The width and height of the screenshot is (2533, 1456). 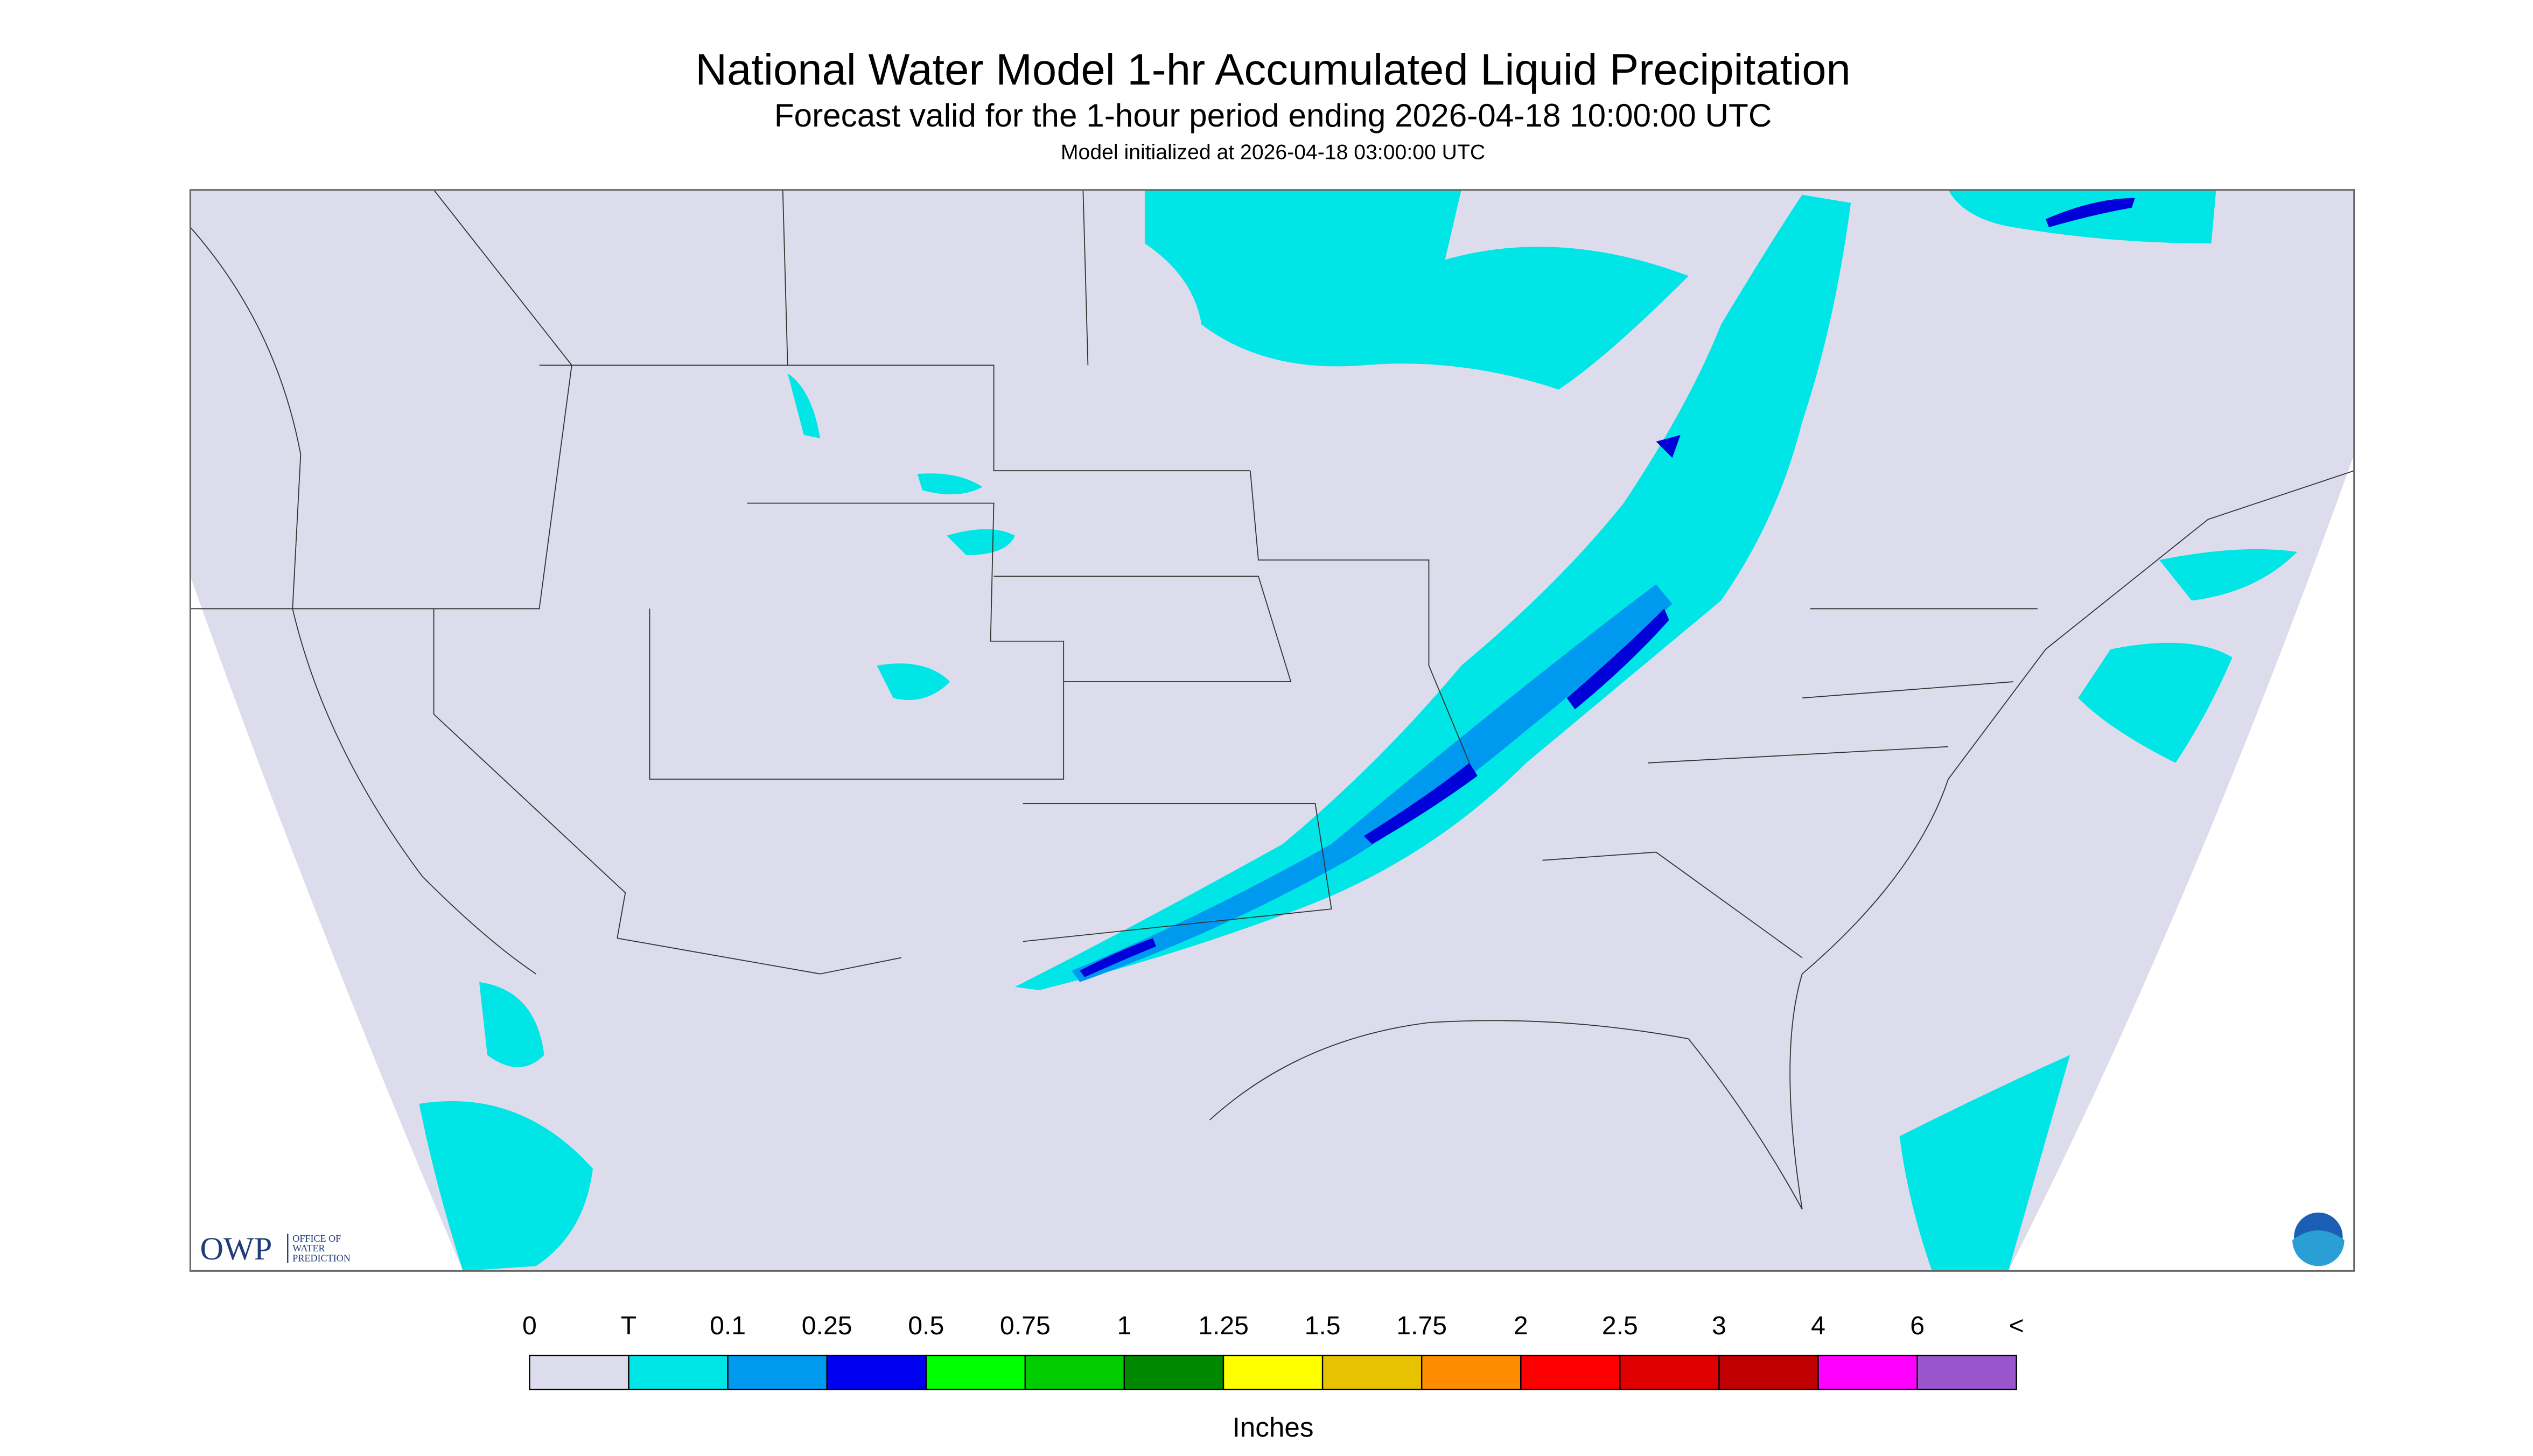 I want to click on logo-text: PREDICTION, so click(x=321, y=1257).